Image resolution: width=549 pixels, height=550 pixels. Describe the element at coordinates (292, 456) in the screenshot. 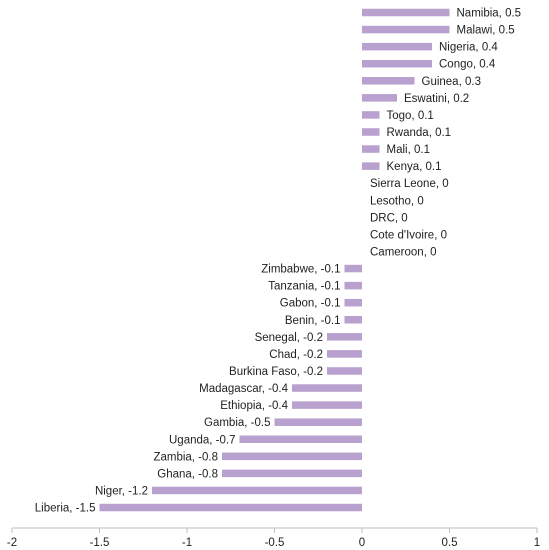

I see `bar-zambia` at that location.